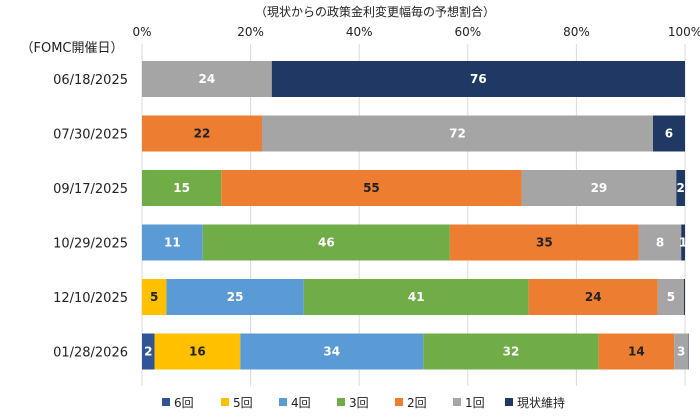 The height and width of the screenshot is (420, 700). Describe the element at coordinates (90, 135) in the screenshot. I see `category-label: 07/30/2025` at that location.